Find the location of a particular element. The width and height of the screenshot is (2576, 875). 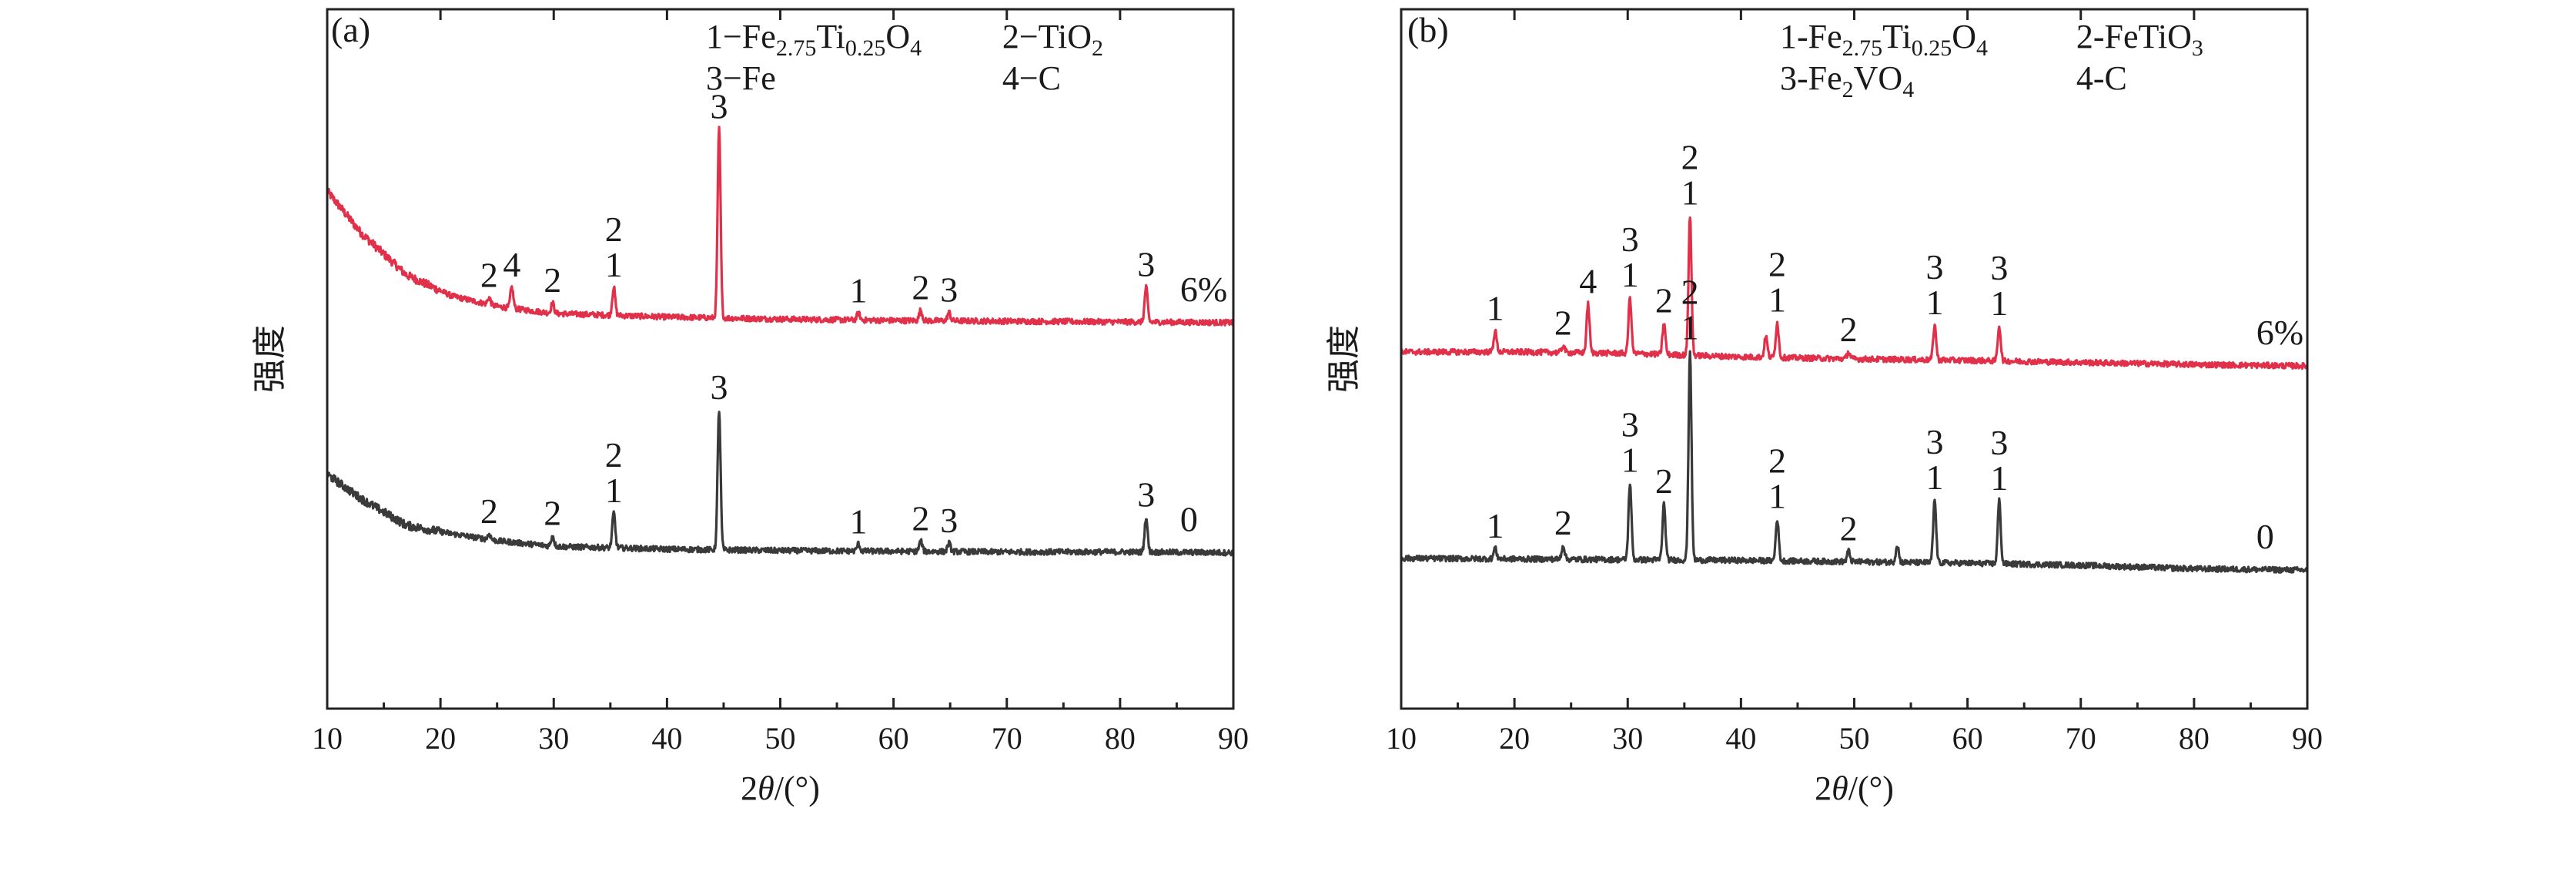

legend-entry: 2−TiO2 is located at coordinates (1053, 39).